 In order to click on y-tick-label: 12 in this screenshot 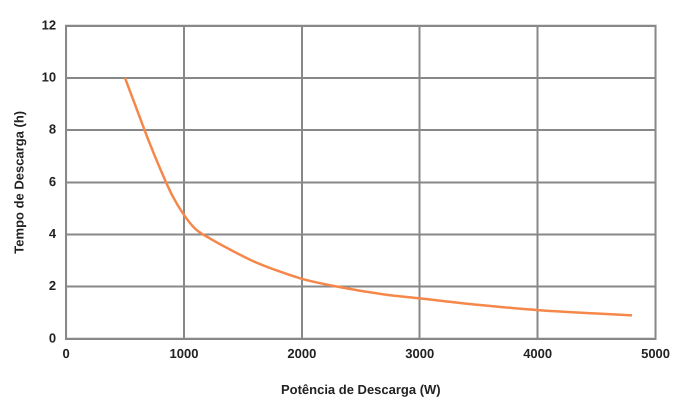, I will do `click(49, 24)`.